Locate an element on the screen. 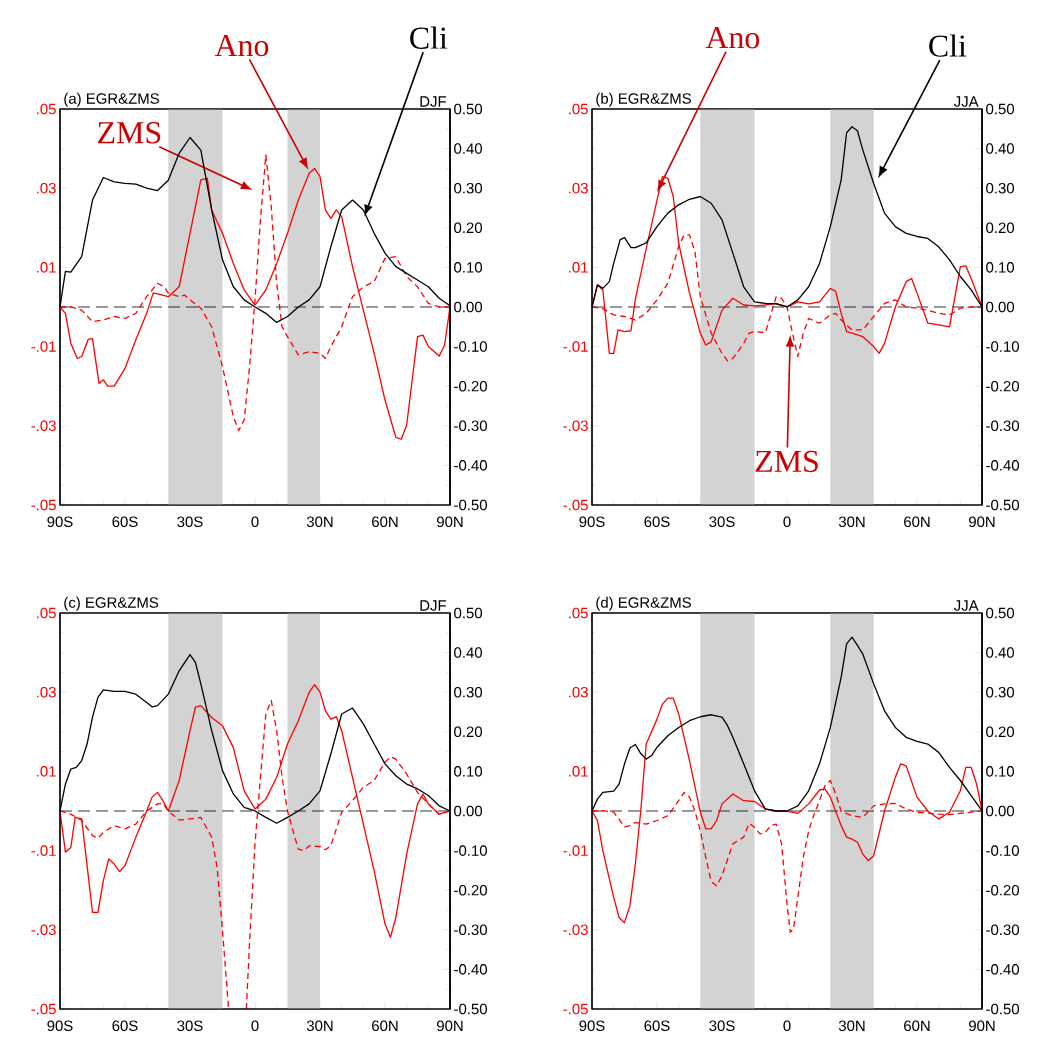 The height and width of the screenshot is (1051, 1056). chart-title: (d) EGR&ZMS is located at coordinates (643, 603).